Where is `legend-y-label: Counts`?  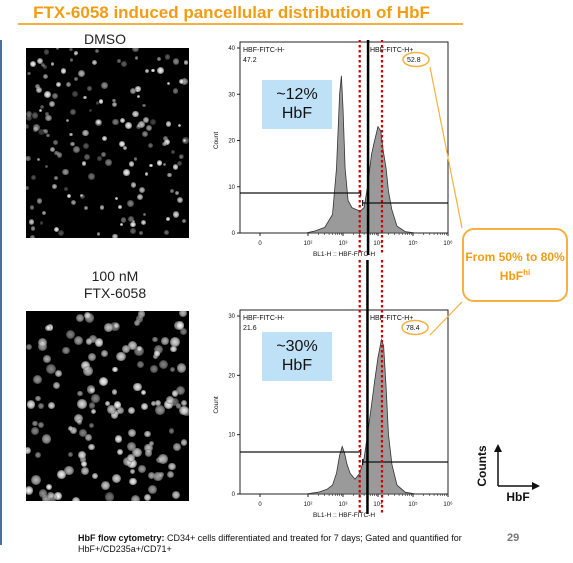
legend-y-label: Counts is located at coordinates (482, 466).